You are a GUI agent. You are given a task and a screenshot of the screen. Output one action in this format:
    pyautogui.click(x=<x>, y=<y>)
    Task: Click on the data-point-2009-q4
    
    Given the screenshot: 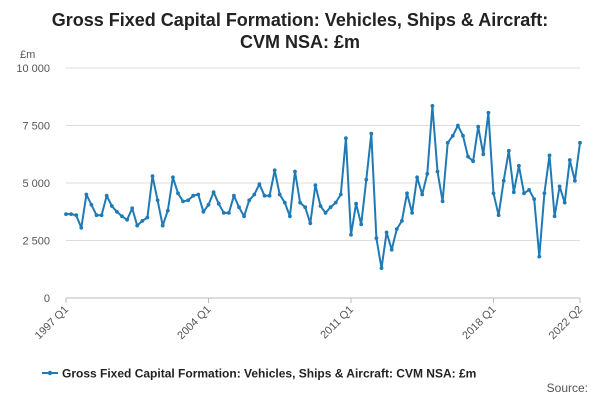 What is the action you would take?
    pyautogui.click(x=325, y=213)
    